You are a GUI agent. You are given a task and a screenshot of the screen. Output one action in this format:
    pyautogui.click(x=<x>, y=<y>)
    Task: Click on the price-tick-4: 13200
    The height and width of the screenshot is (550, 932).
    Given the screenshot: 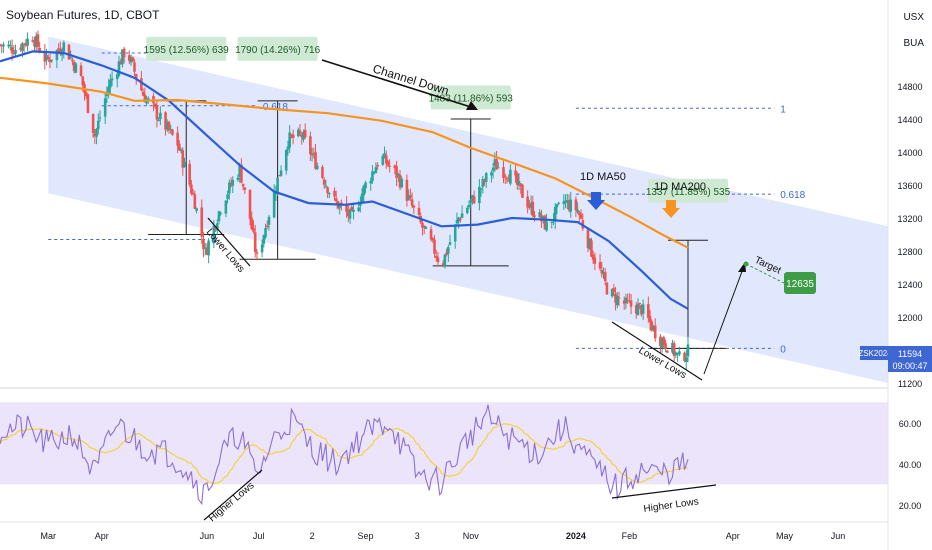 What is the action you would take?
    pyautogui.click(x=909, y=219)
    